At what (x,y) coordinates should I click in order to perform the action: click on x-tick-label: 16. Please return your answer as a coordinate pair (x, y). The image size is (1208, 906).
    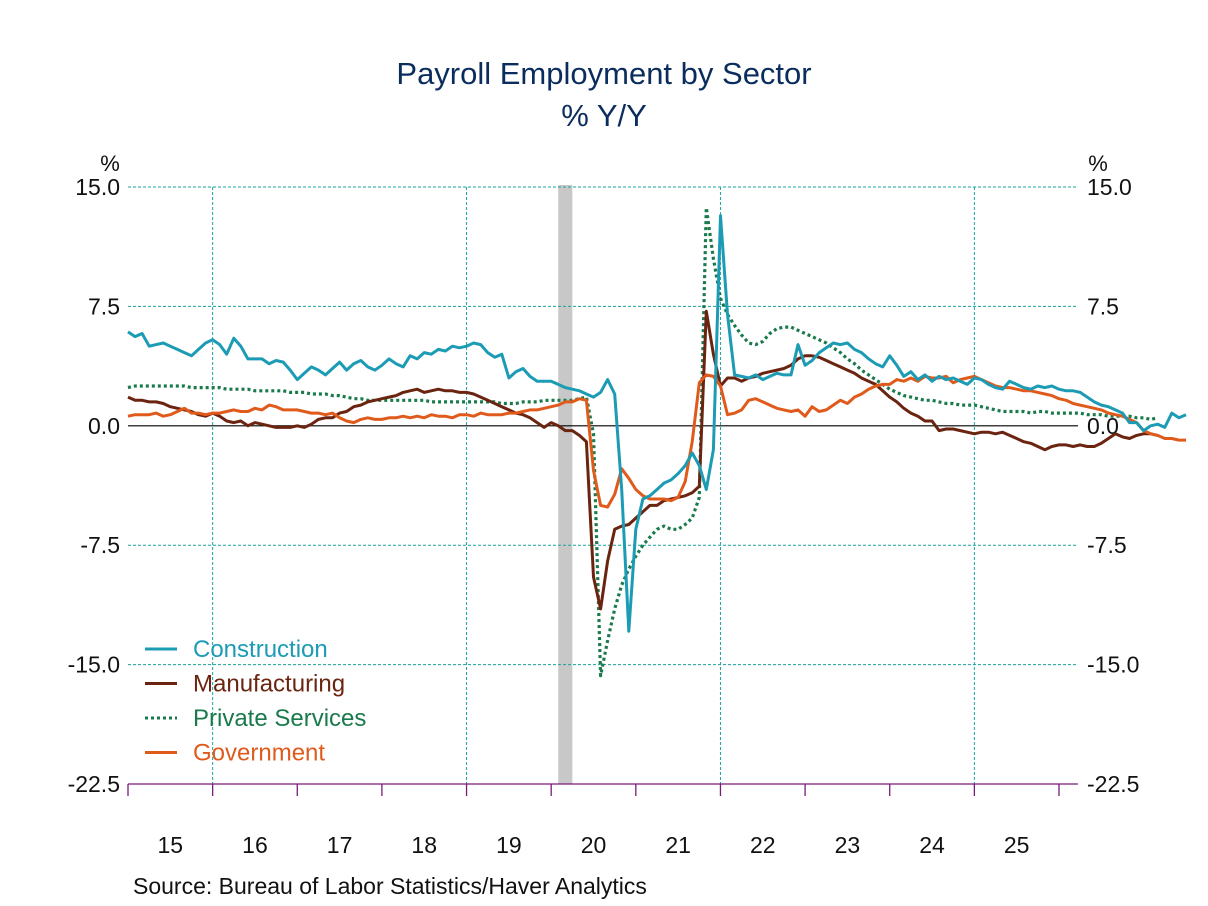
    Looking at the image, I should click on (255, 845).